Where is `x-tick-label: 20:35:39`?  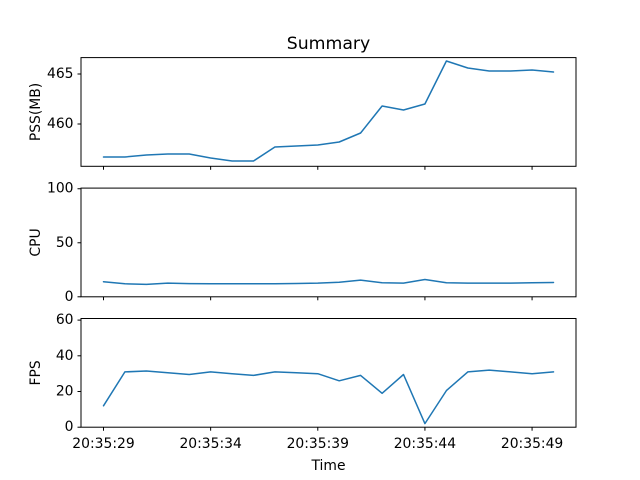 x-tick-label: 20:35:39 is located at coordinates (318, 444).